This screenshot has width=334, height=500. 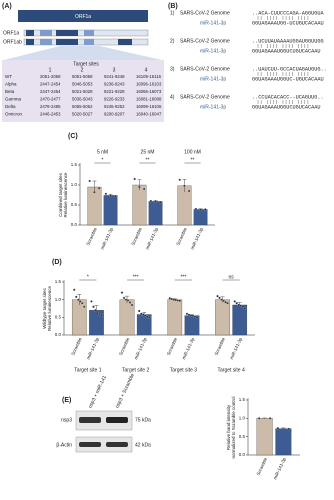 What do you see at coordinates (286, 107) in the screenshot?
I see `mirna-sequence: GGUAGAAAUGGUCUGUCACAAU` at bounding box center [286, 107].